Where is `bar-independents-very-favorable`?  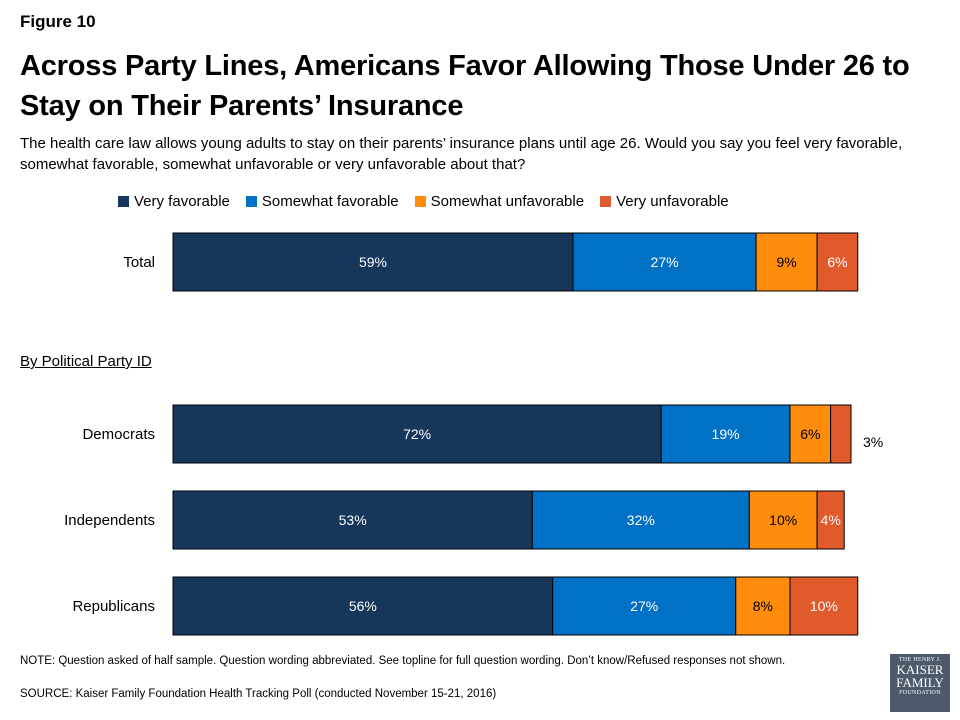
bar-independents-very-favorable is located at coordinates (352, 520).